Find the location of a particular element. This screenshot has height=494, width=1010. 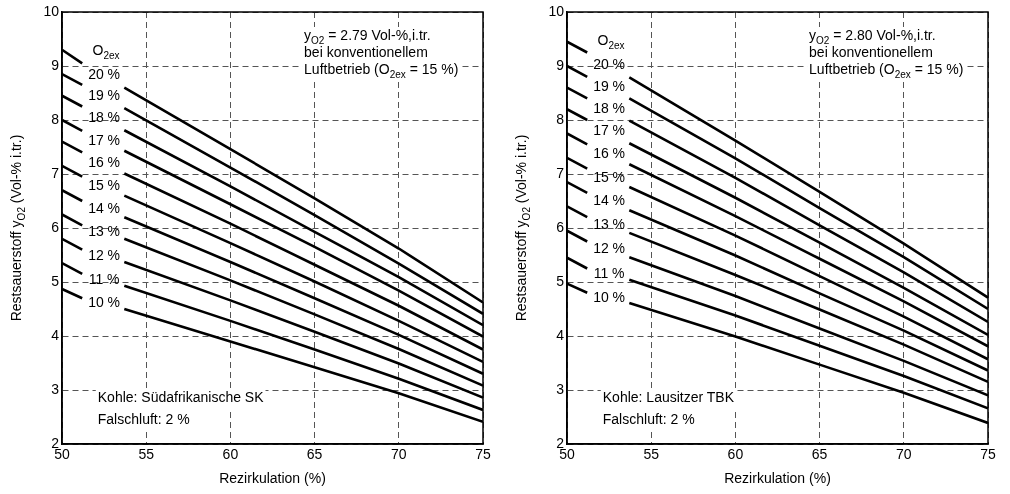

annotation: Kohle: Südafrikanische SK is located at coordinates (181, 396).